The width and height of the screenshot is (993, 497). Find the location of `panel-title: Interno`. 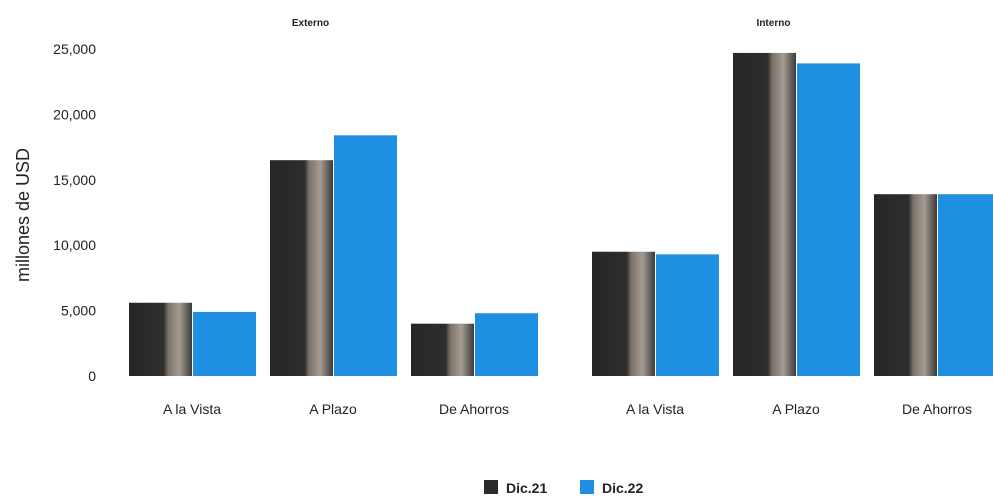

panel-title: Interno is located at coordinates (774, 23).